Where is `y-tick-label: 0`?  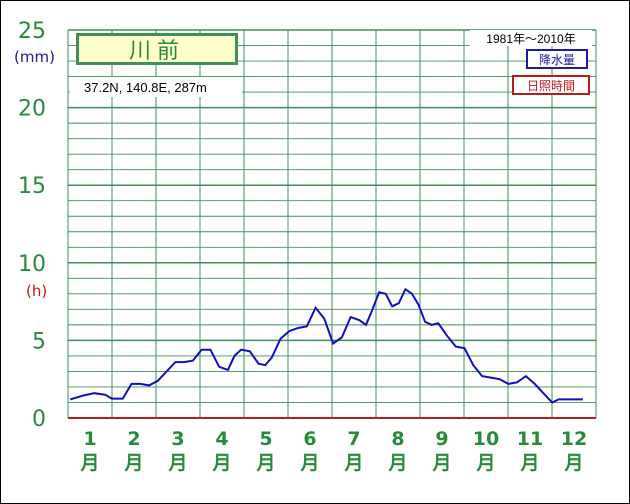
y-tick-label: 0 is located at coordinates (39, 419).